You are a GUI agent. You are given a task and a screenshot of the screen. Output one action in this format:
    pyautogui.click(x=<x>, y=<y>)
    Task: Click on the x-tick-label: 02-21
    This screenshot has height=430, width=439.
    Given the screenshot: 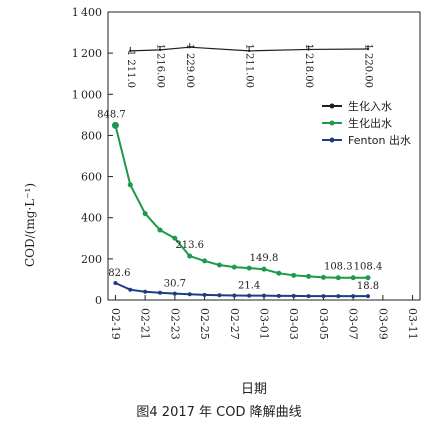 What is the action you would take?
    pyautogui.click(x=145, y=324)
    